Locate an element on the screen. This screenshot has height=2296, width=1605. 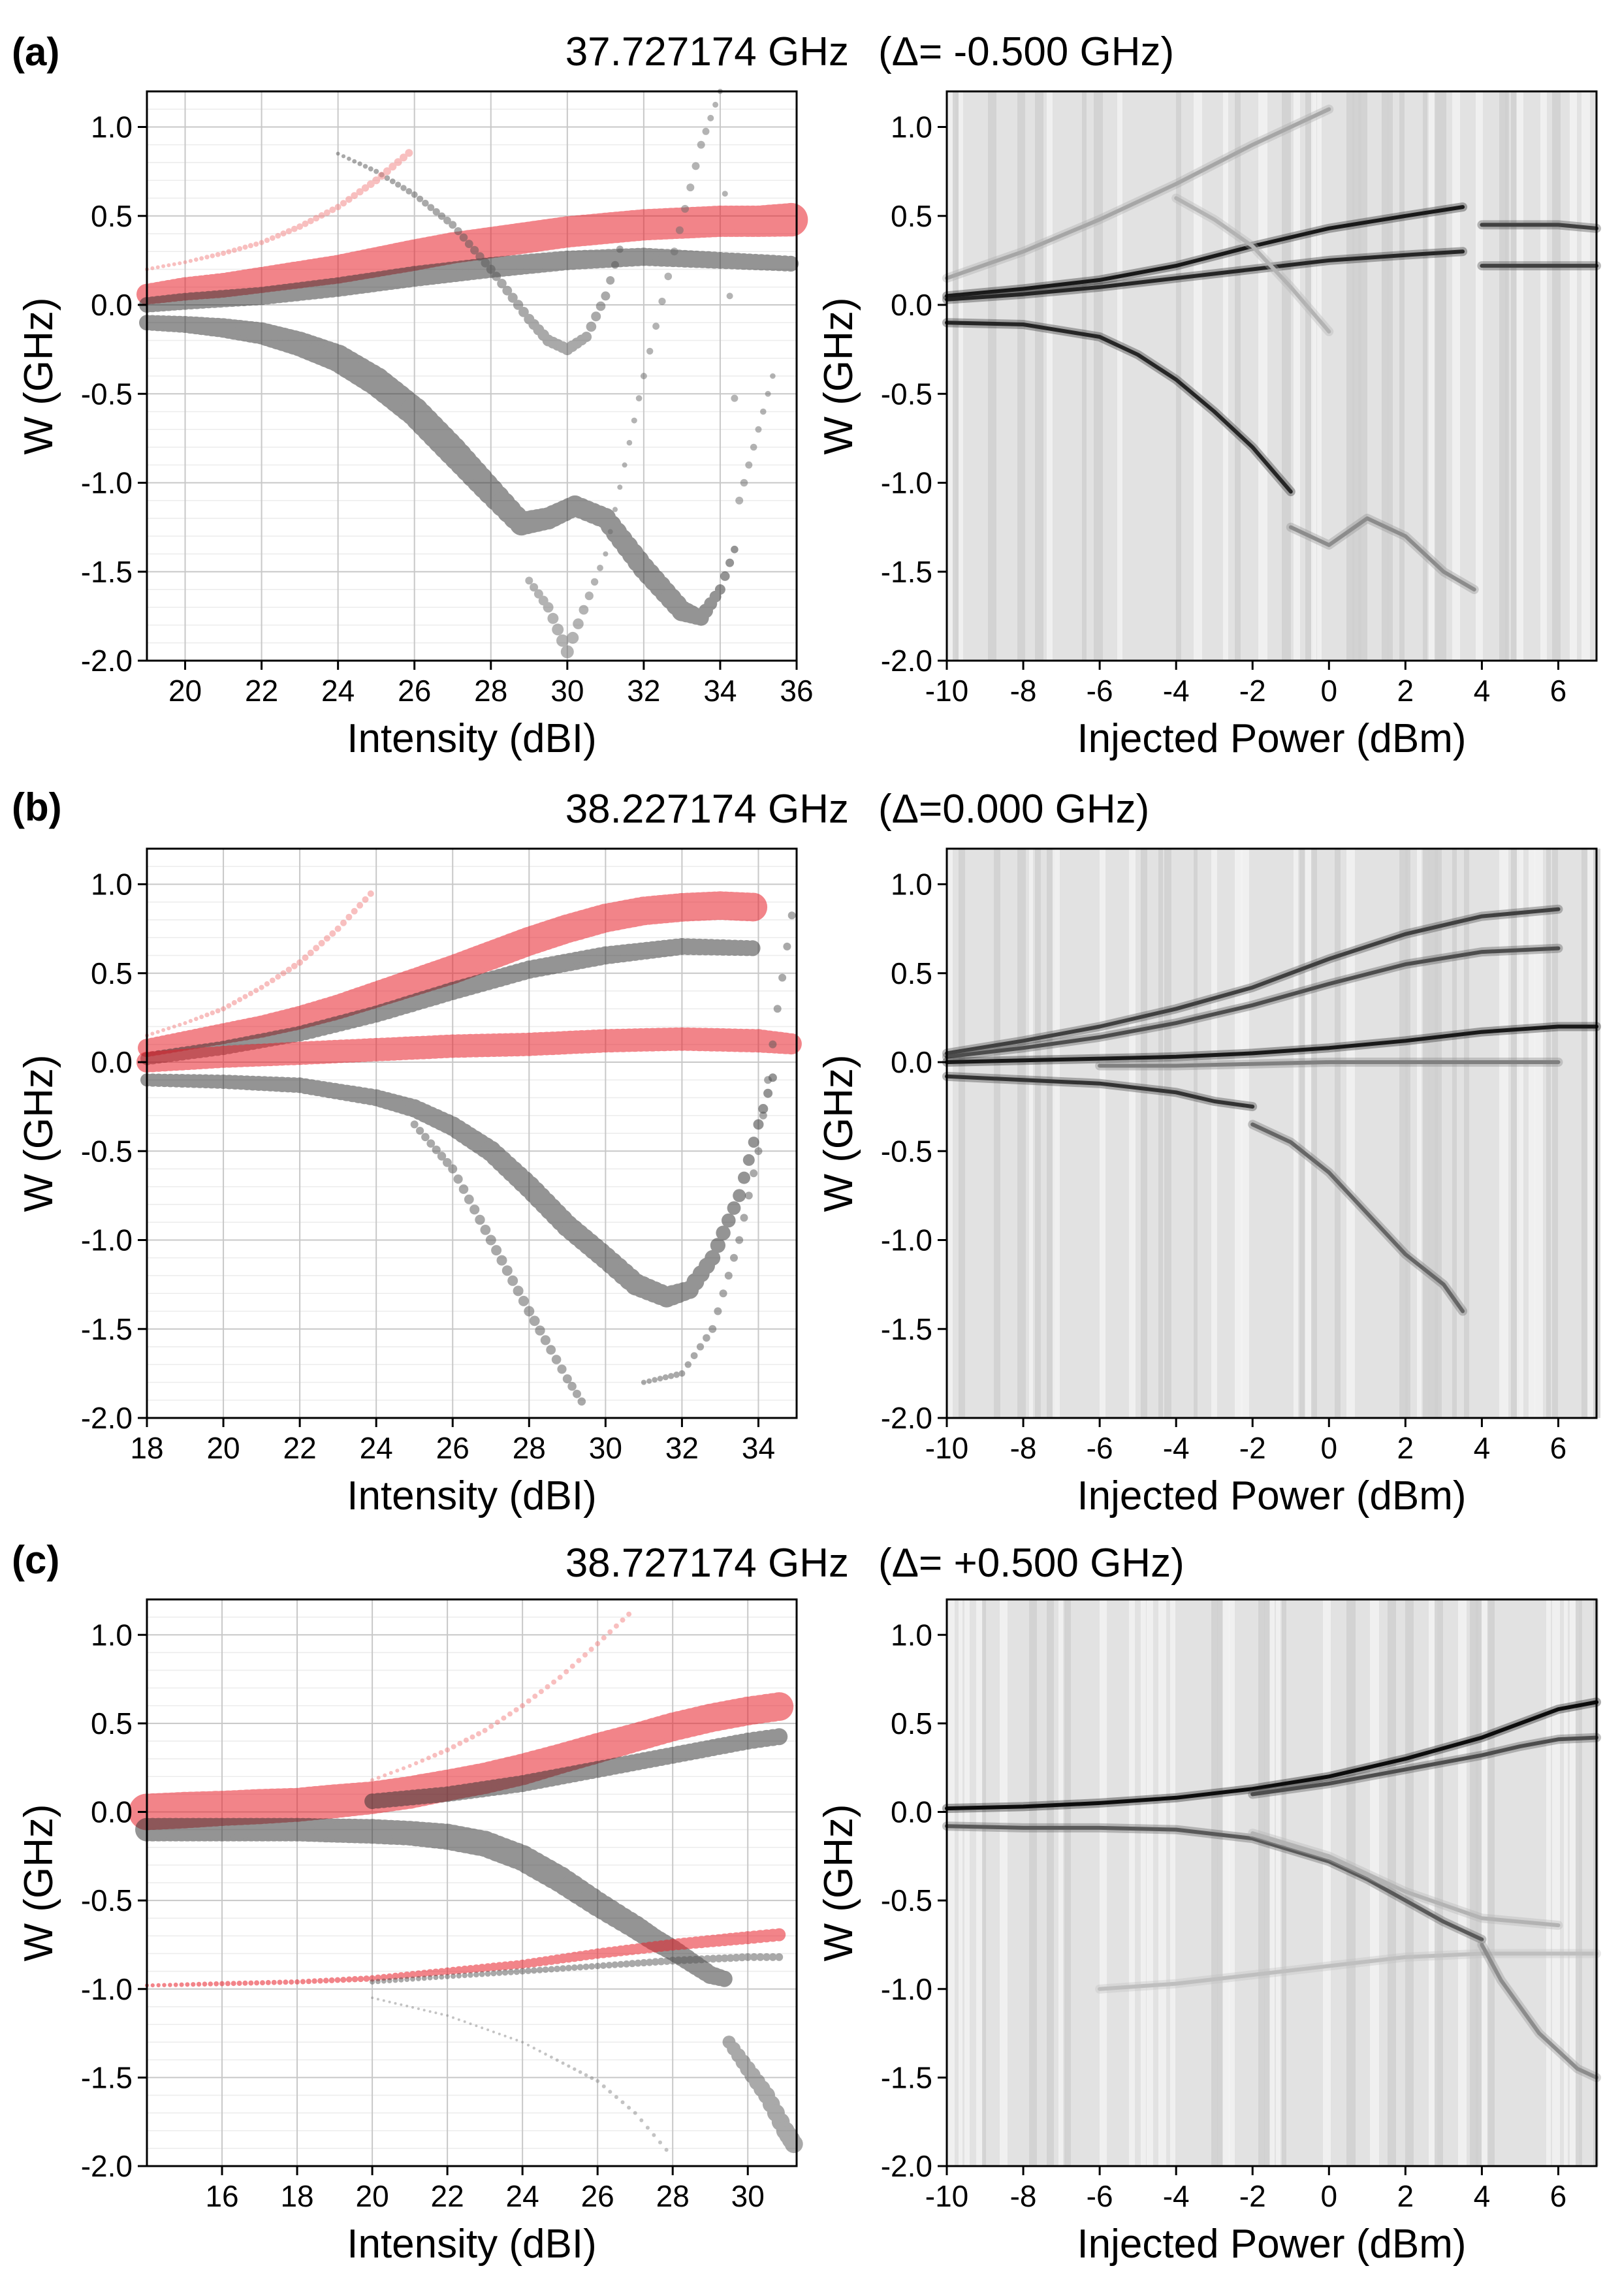
trace-faint-mid is located at coordinates (1253, 265).